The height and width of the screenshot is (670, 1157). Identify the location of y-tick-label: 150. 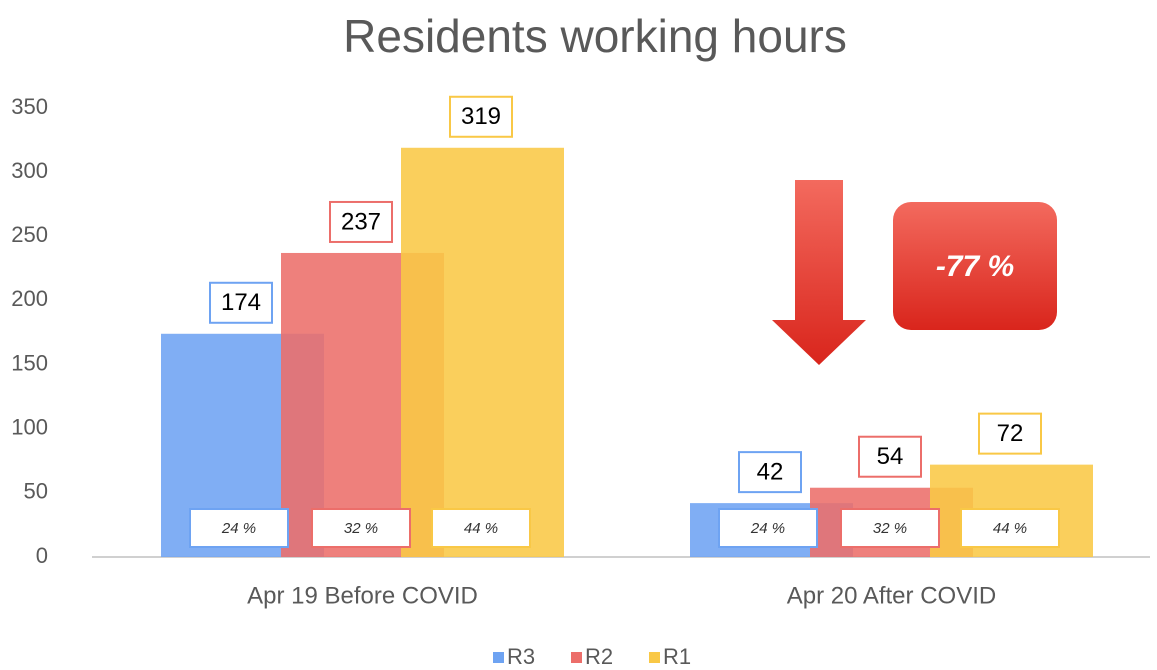
(29, 362).